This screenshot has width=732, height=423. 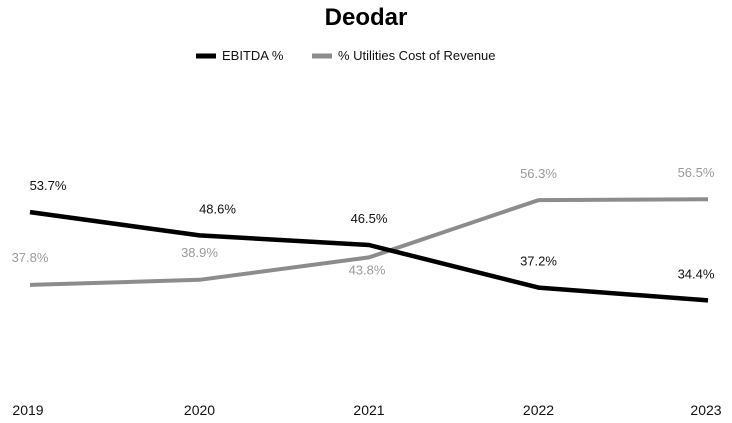 I want to click on x-tick-2021: 2021, so click(x=368, y=410).